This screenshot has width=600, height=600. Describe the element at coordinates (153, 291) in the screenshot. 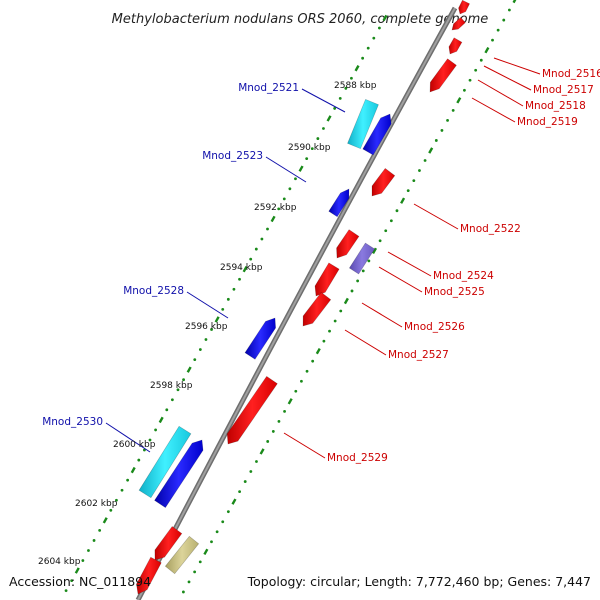

I see `mnod-2528-label: Mnod_2528` at that location.